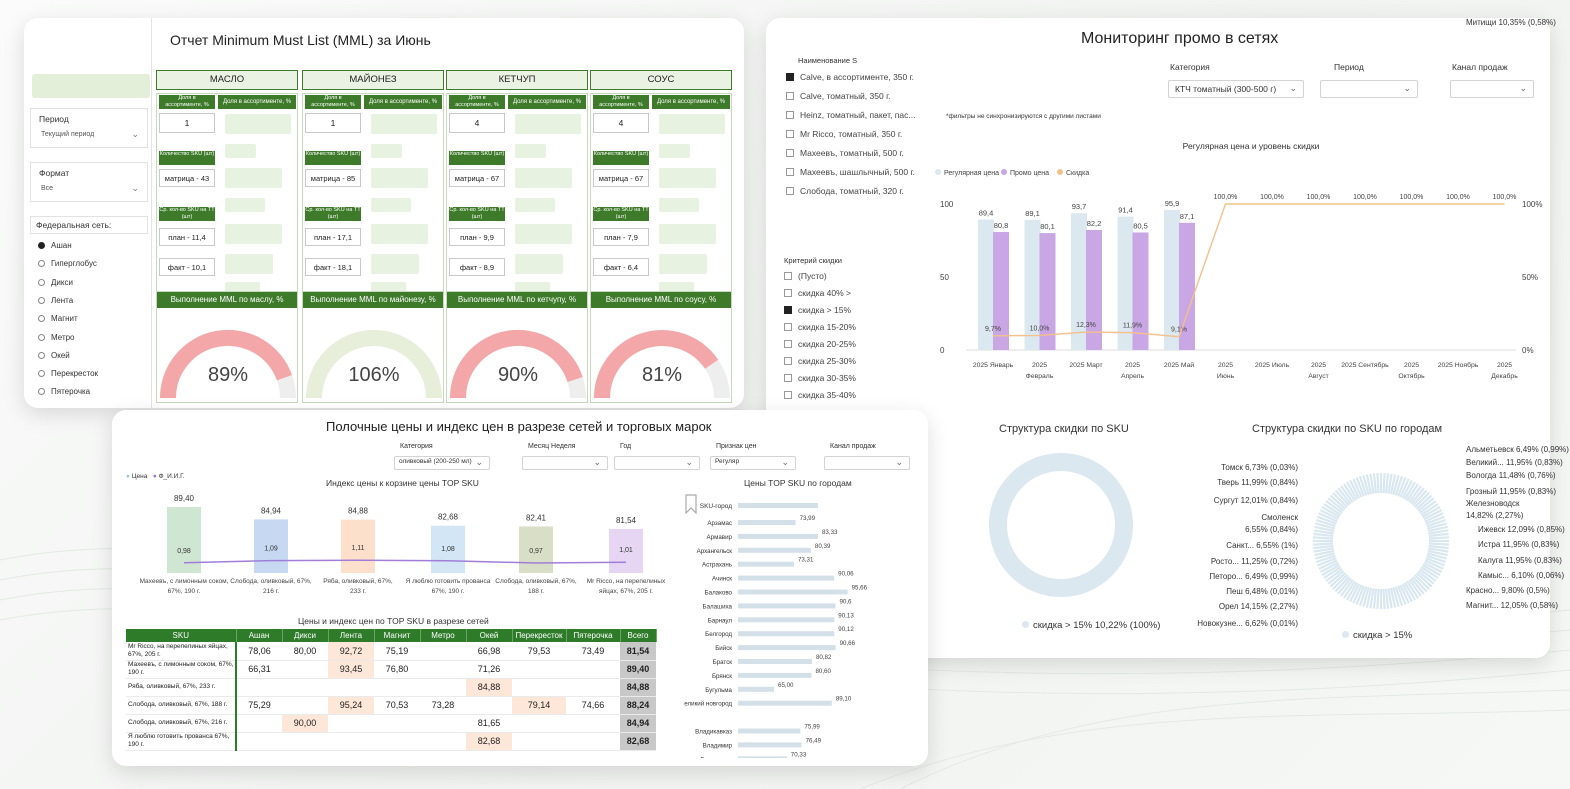 This screenshot has height=789, width=1570. I want to click on table-cell: 84,94, so click(638, 723).